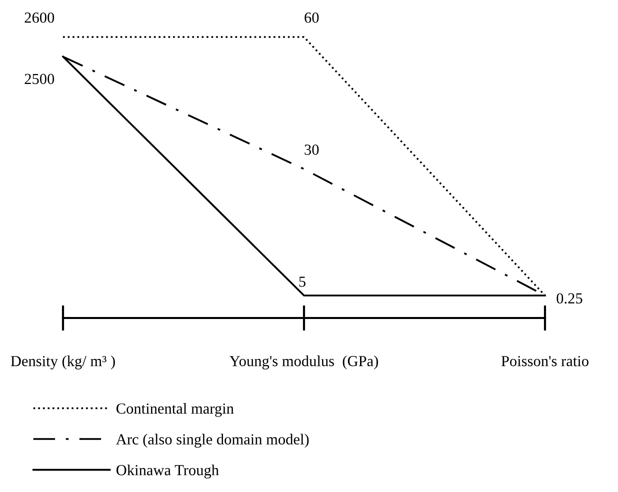 This screenshot has height=492, width=618. Describe the element at coordinates (62, 363) in the screenshot. I see `x-tick-label: Density (kg/ m³ )` at that location.